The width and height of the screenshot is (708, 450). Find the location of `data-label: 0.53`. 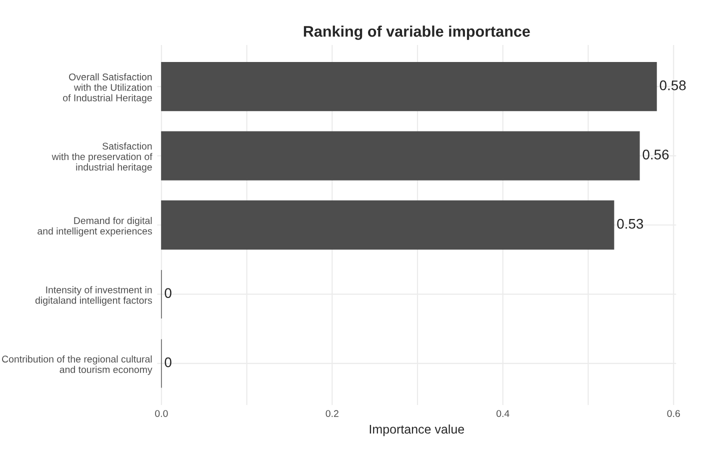

data-label: 0.53 is located at coordinates (630, 223).